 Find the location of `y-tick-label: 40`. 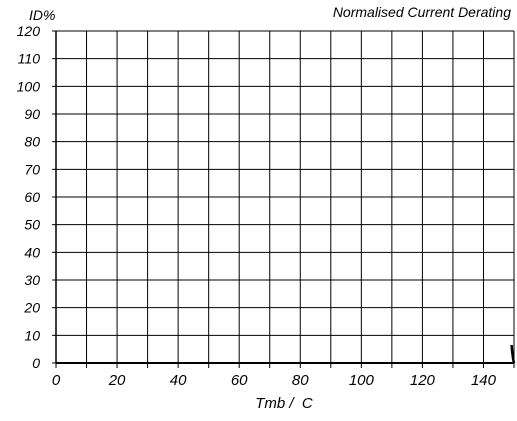

y-tick-label: 40 is located at coordinates (32, 252).